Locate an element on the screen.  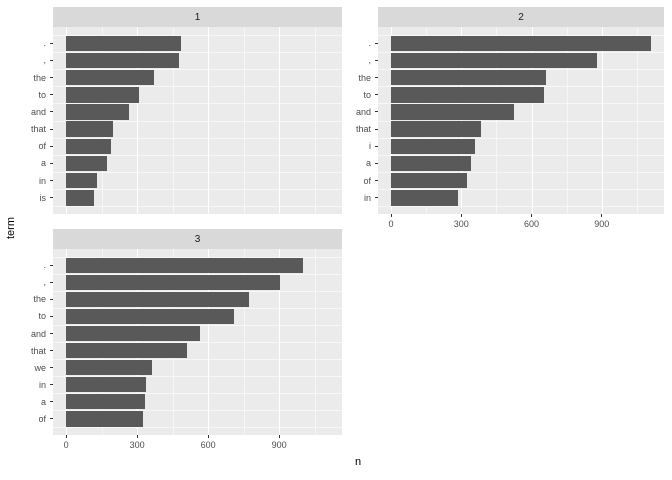
facet-strip: 3 is located at coordinates (197, 239).